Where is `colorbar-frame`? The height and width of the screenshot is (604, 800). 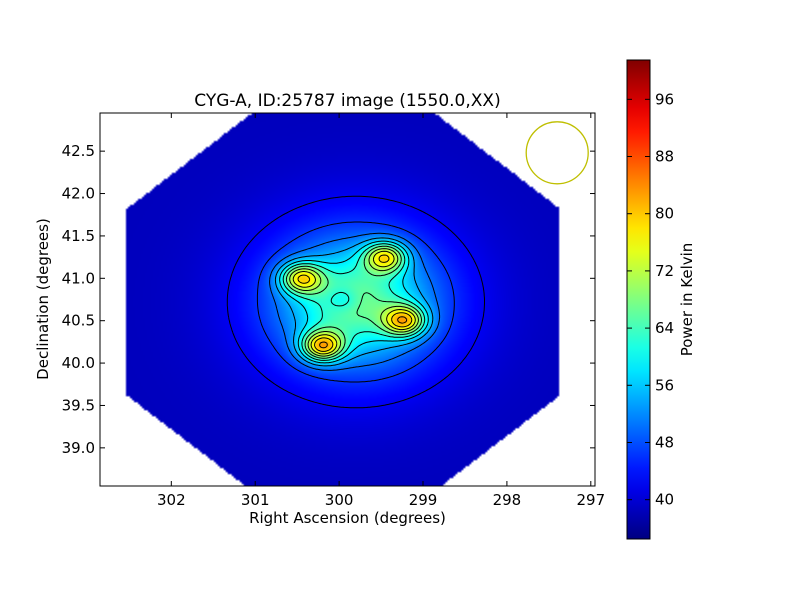
colorbar-frame is located at coordinates (638, 299).